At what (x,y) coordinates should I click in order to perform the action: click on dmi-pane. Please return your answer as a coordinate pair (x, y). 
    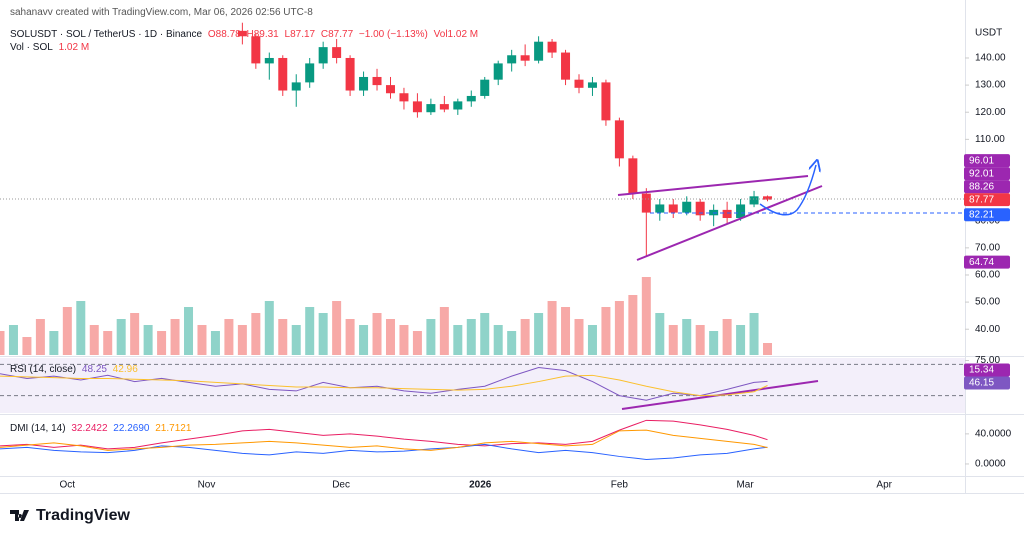
    Looking at the image, I should click on (384, 439).